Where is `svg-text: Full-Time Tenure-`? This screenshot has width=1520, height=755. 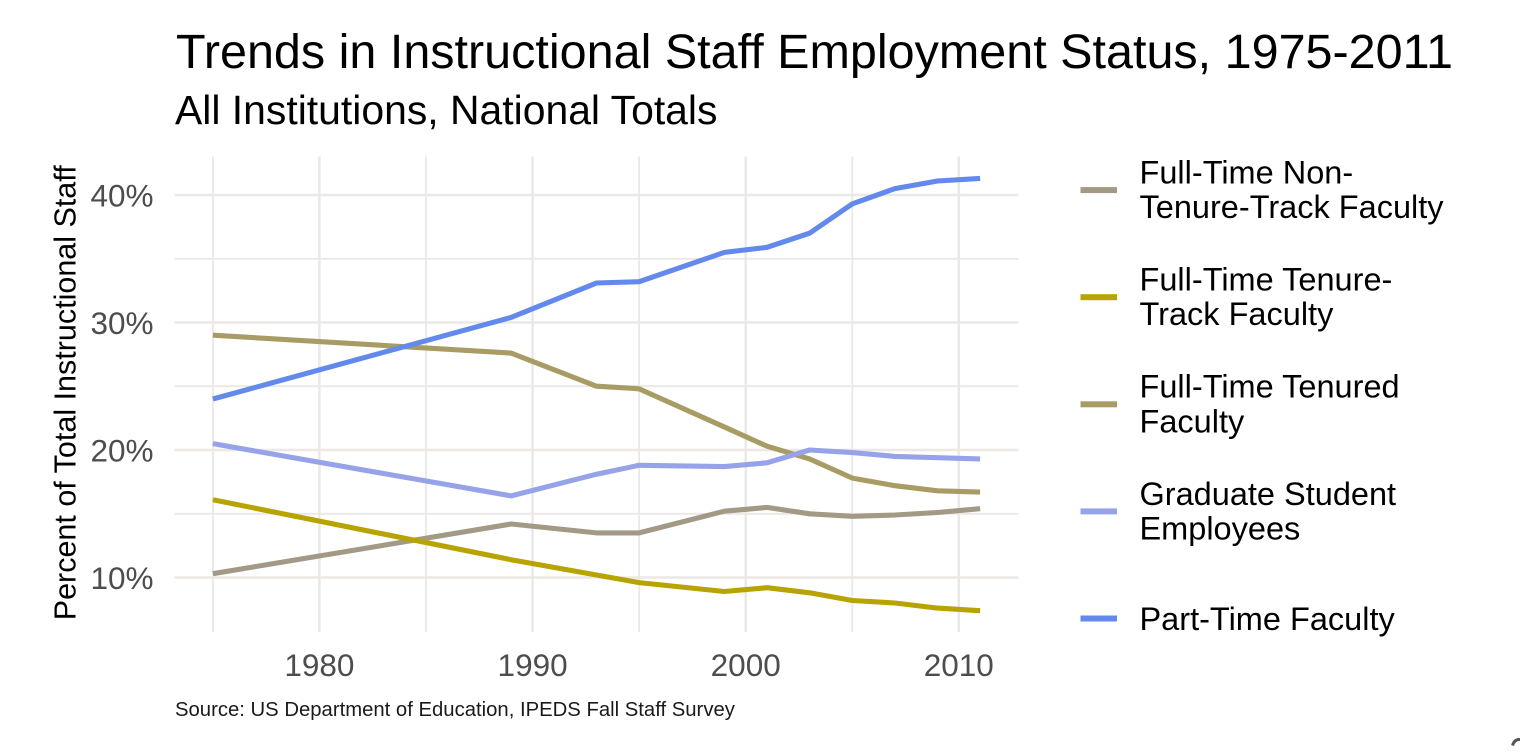
svg-text: Full-Time Tenure- is located at coordinates (1266, 280).